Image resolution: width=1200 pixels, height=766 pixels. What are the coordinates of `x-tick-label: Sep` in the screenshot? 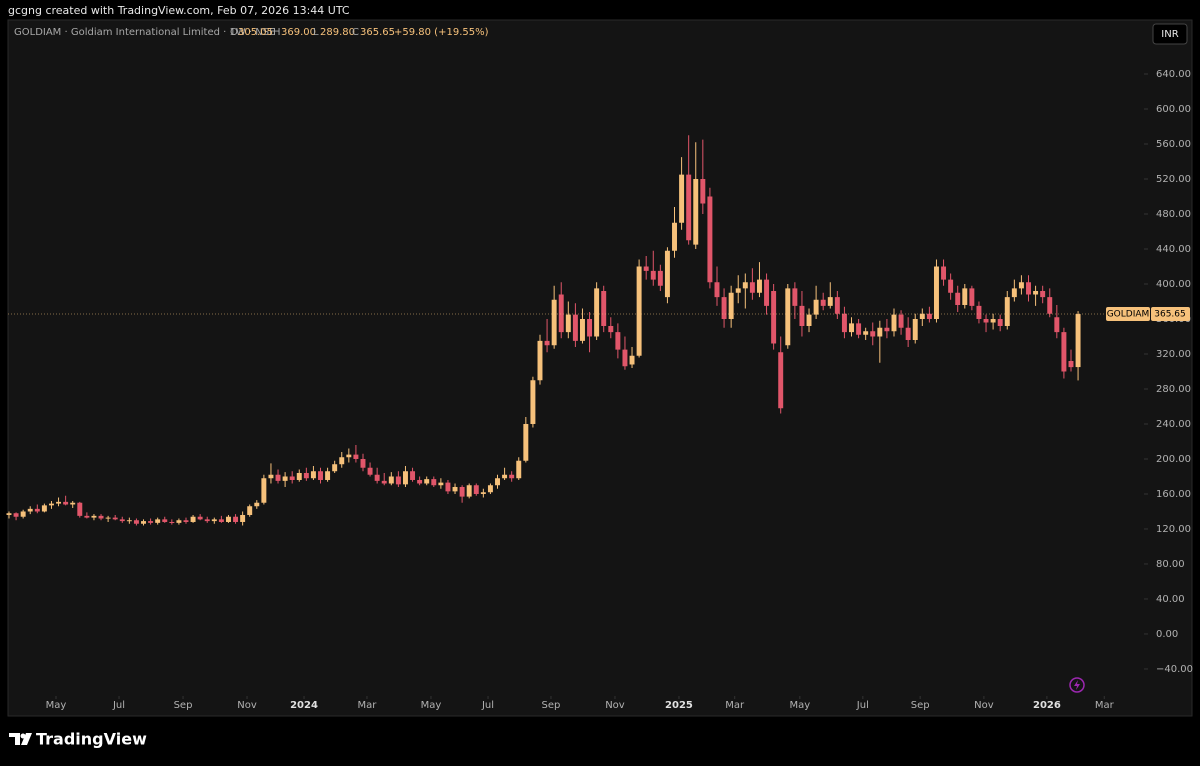 It's located at (920, 705).